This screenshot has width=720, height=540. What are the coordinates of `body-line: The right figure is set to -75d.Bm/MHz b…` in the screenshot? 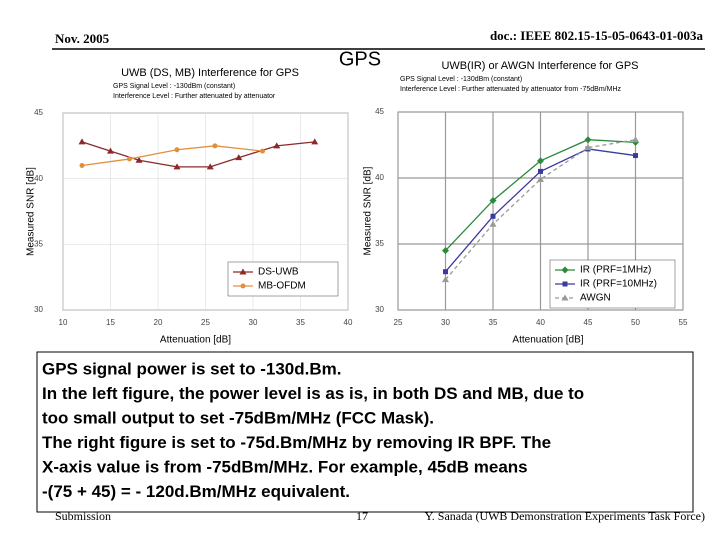 It's located at (296, 442).